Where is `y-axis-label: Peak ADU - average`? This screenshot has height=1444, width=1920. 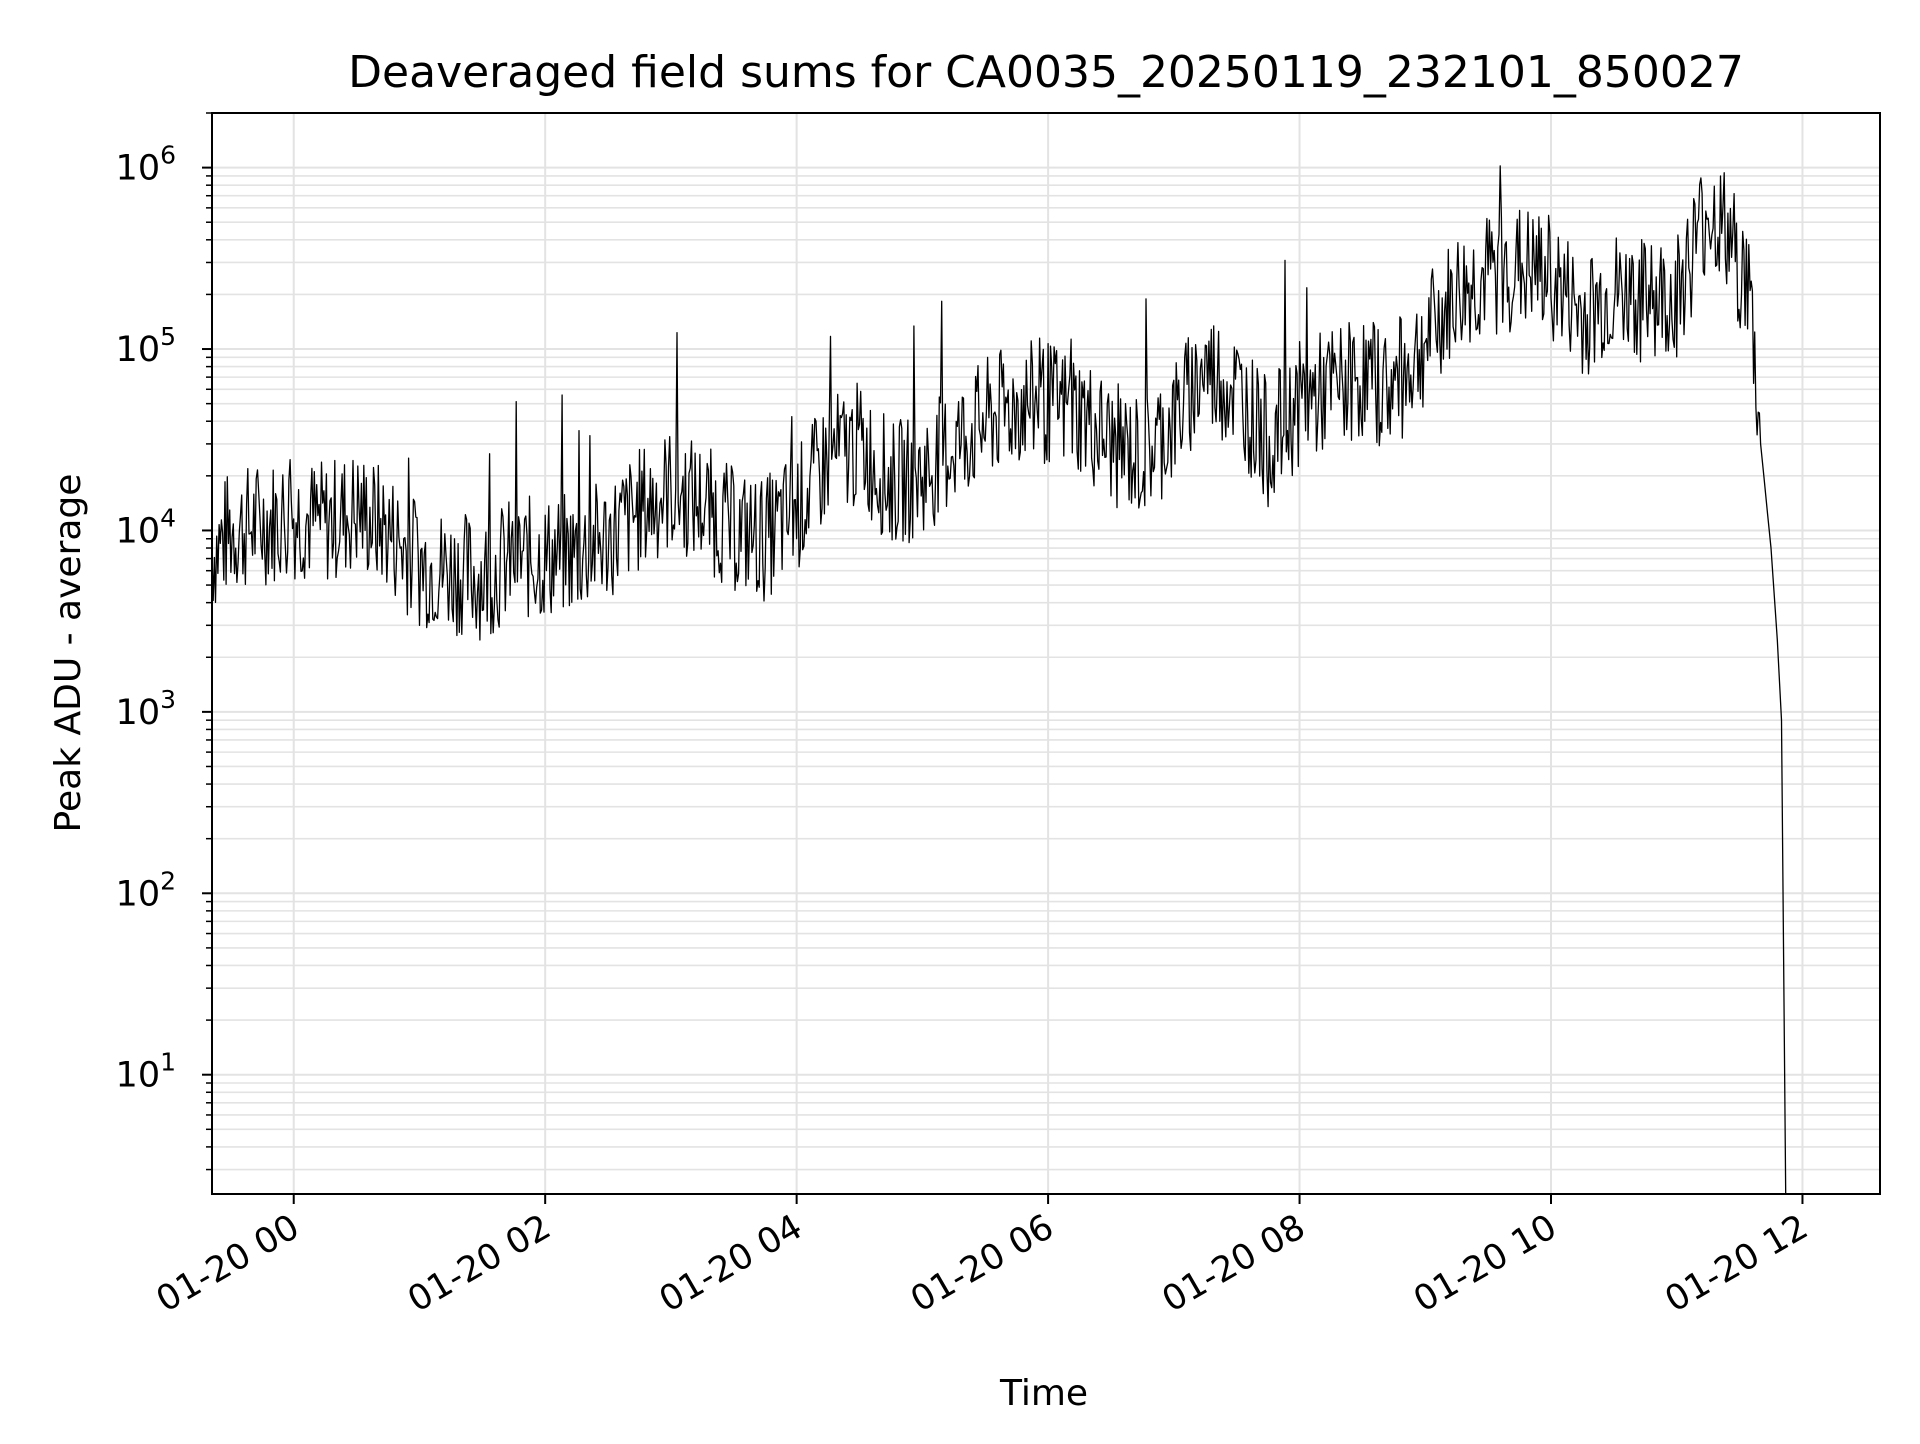 y-axis-label: Peak ADU - average is located at coordinates (68, 653).